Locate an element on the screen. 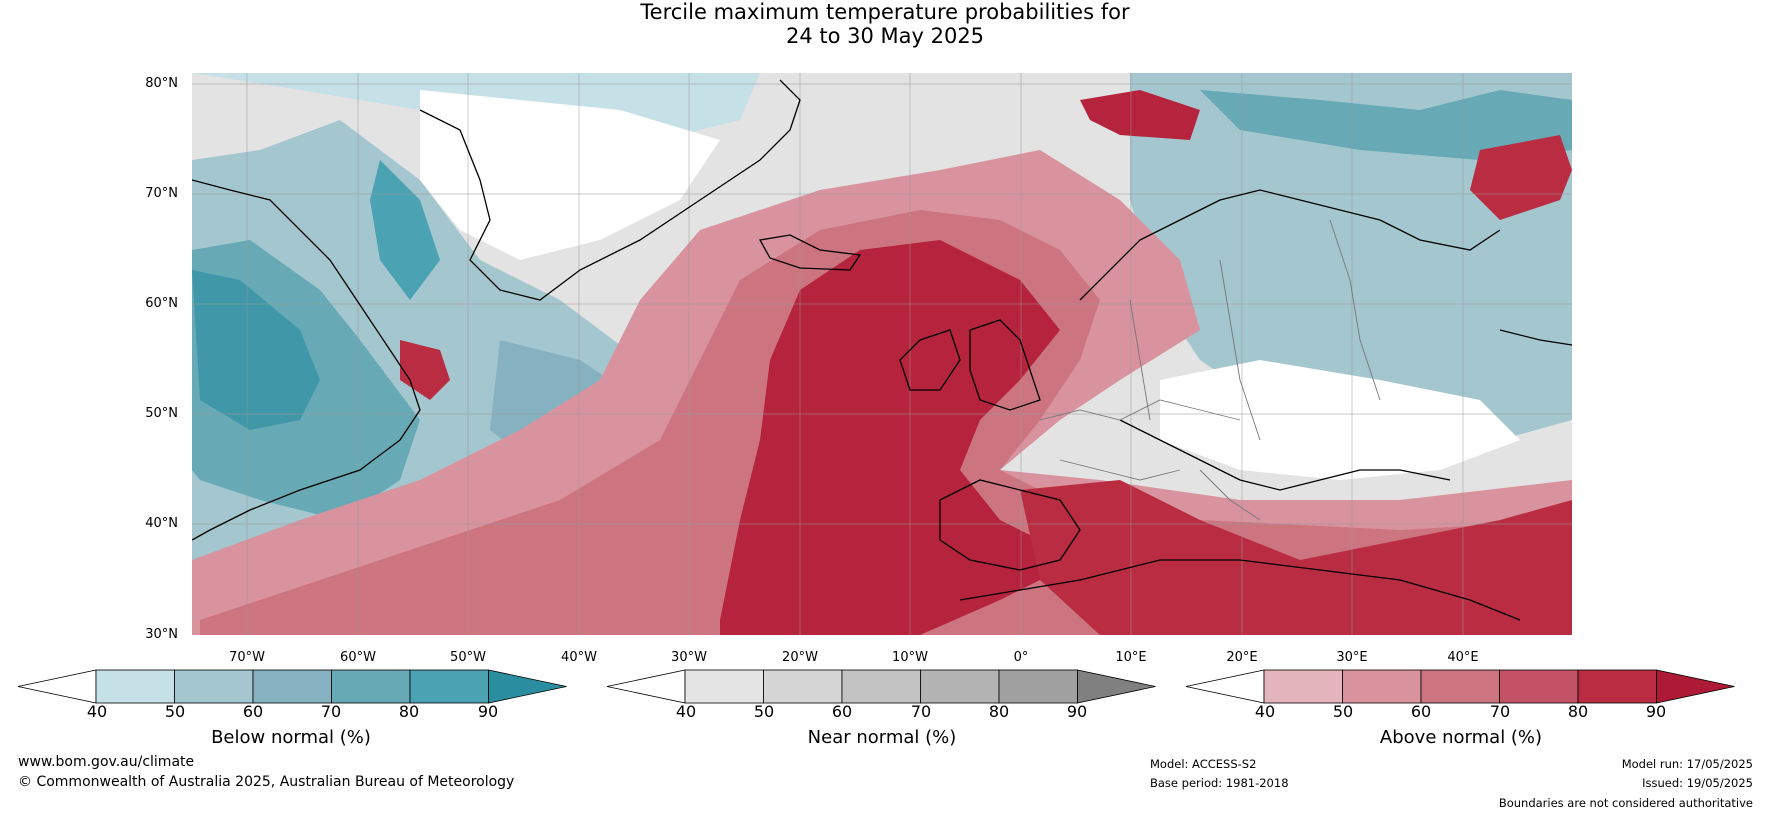 This screenshot has width=1770, height=816. lon-label-40e: 40°E is located at coordinates (1463, 657).